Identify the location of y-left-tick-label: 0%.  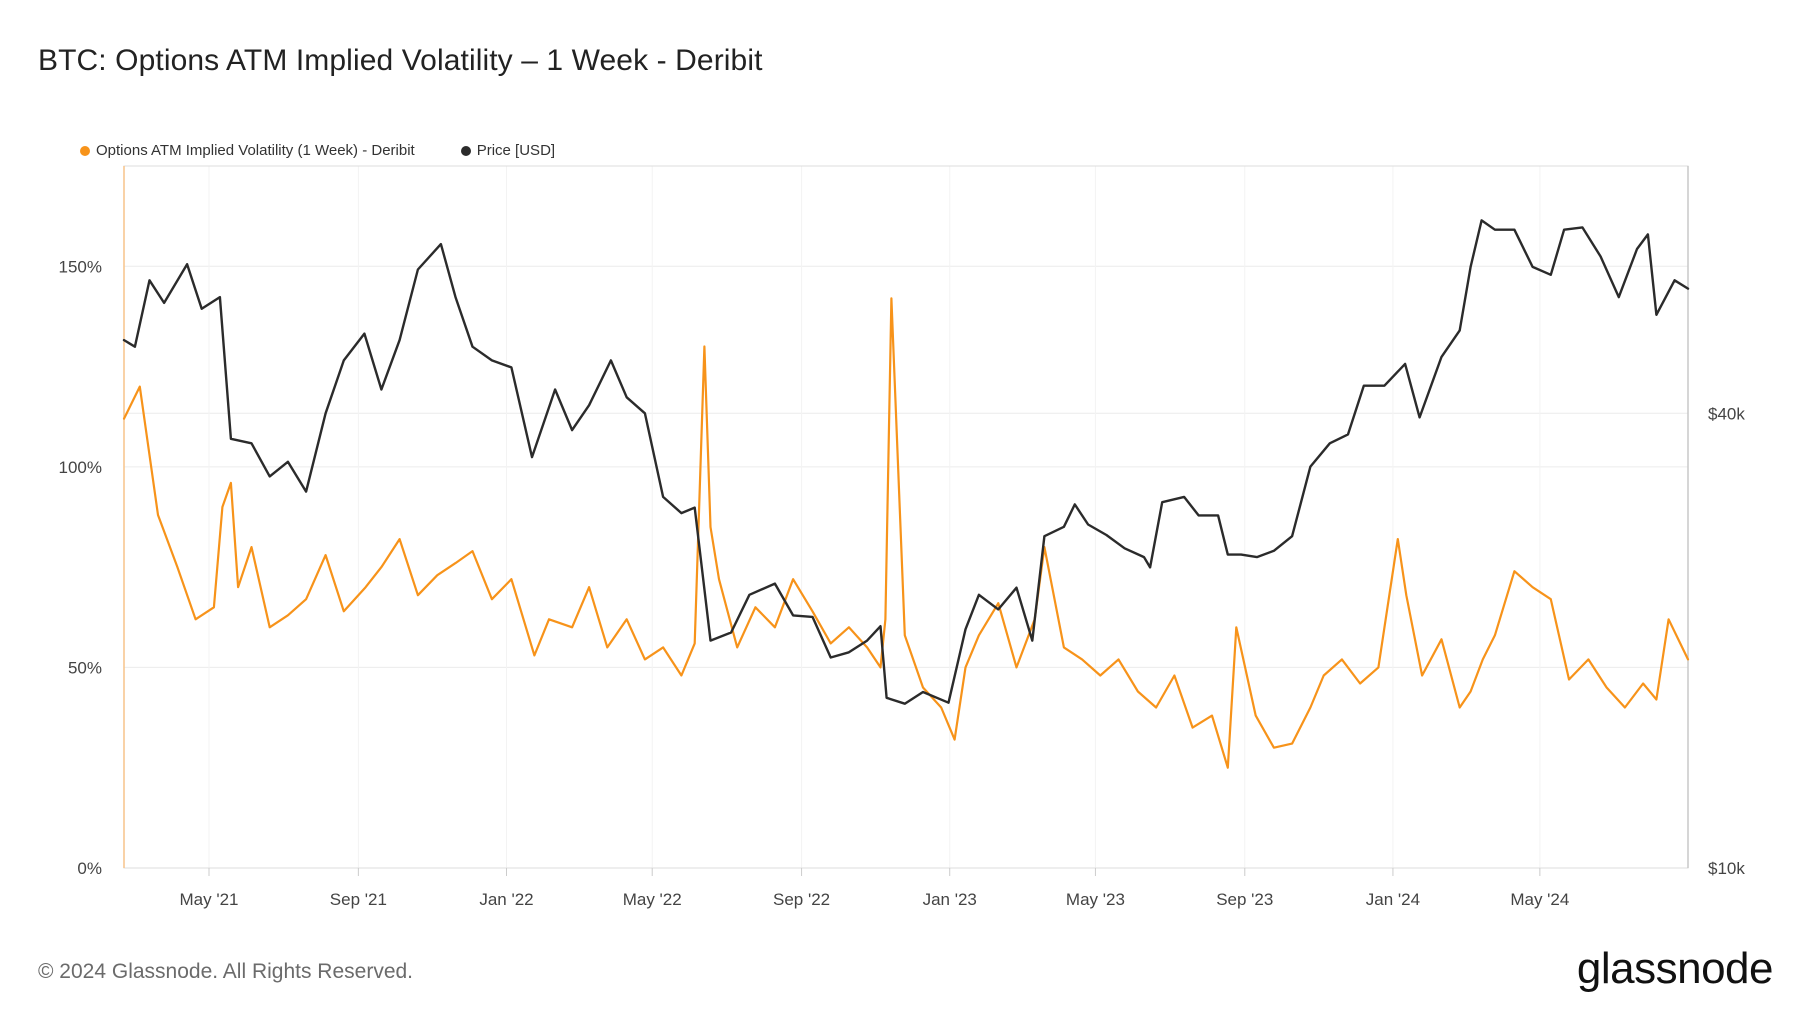
(89, 868).